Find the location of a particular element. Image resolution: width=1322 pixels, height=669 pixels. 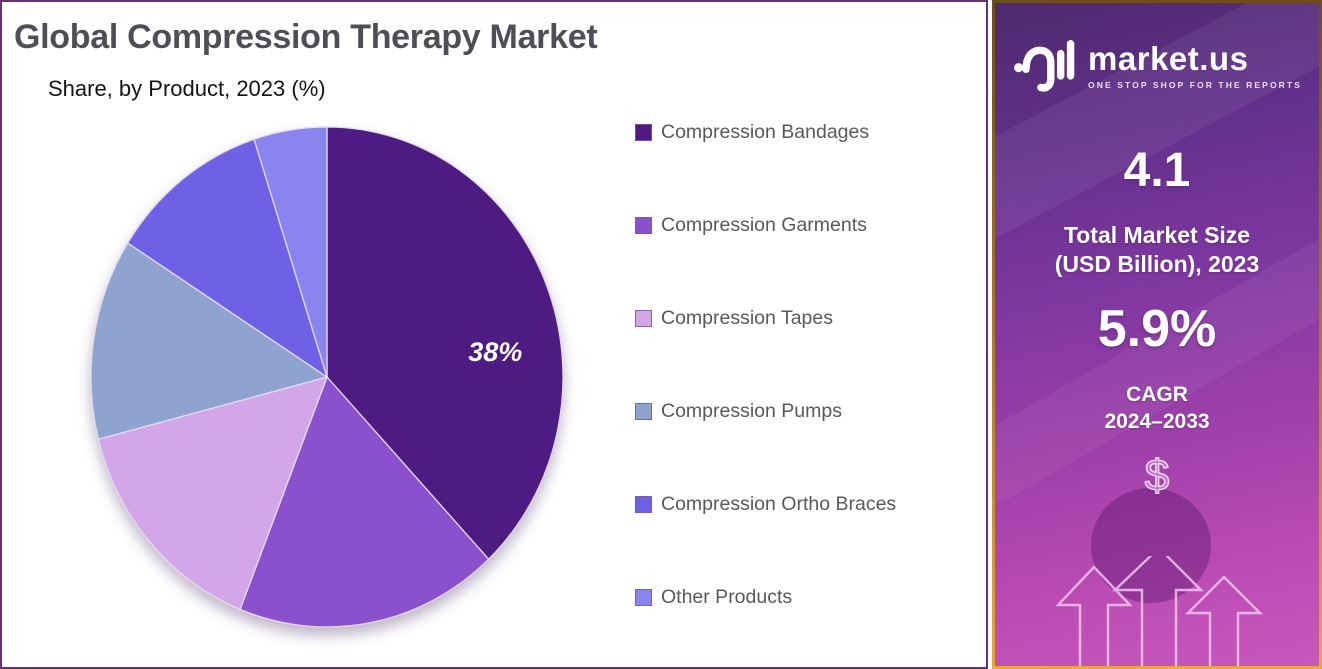

legend-item: Compression Garments is located at coordinates (765, 225).